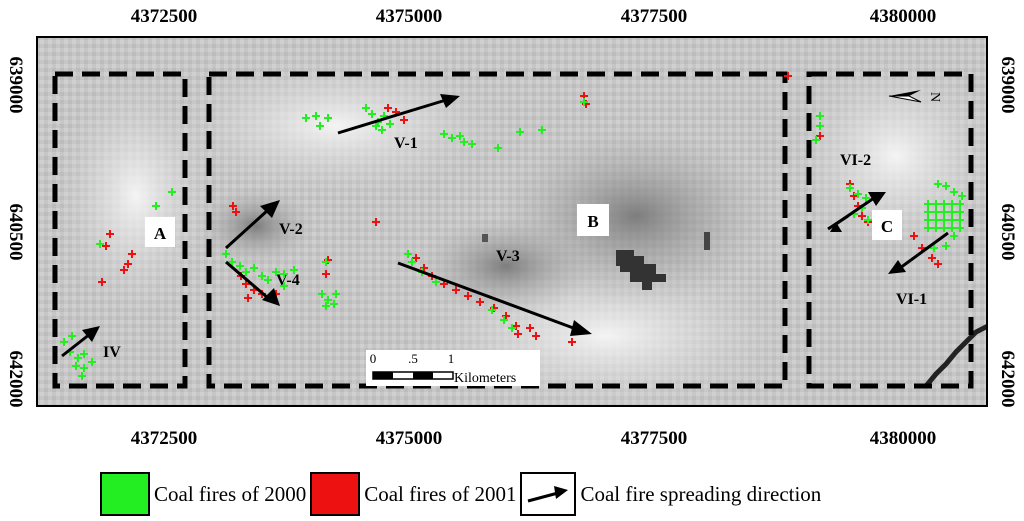 The width and height of the screenshot is (1024, 521). What do you see at coordinates (855, 160) in the screenshot?
I see `fire-label-vi2: VI-2` at bounding box center [855, 160].